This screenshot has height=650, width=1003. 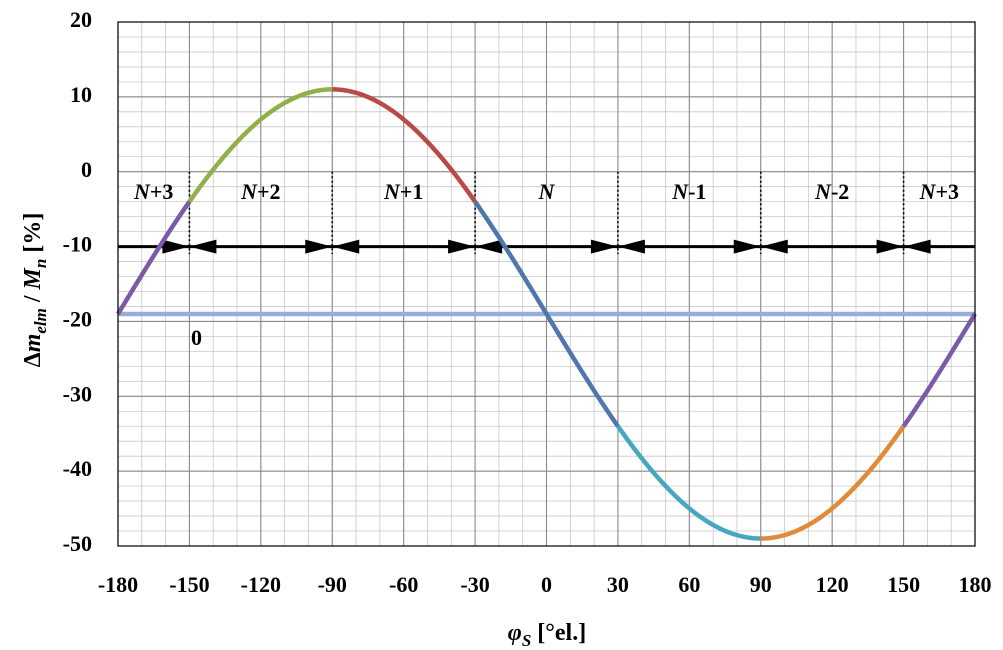 I want to click on sector-labels: N+3 N+2 N+1 N N-1 N-2 N+3, so click(x=546, y=191).